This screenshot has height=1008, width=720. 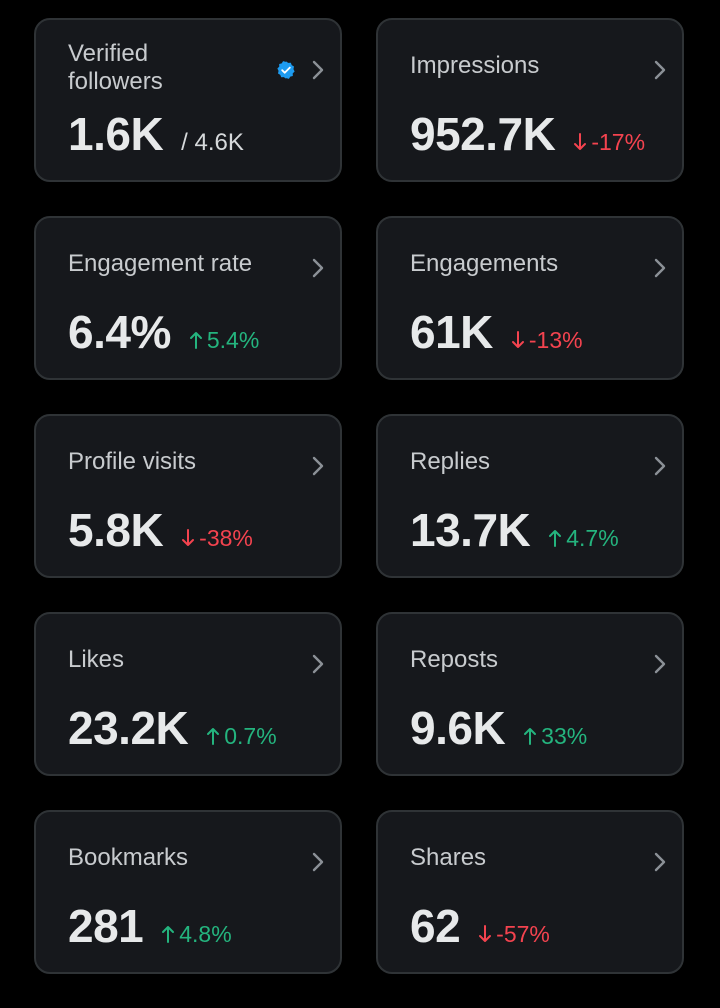 I want to click on metric-card-verified-followers: Verified followers 1.6K / 4.6K, so click(x=188, y=100).